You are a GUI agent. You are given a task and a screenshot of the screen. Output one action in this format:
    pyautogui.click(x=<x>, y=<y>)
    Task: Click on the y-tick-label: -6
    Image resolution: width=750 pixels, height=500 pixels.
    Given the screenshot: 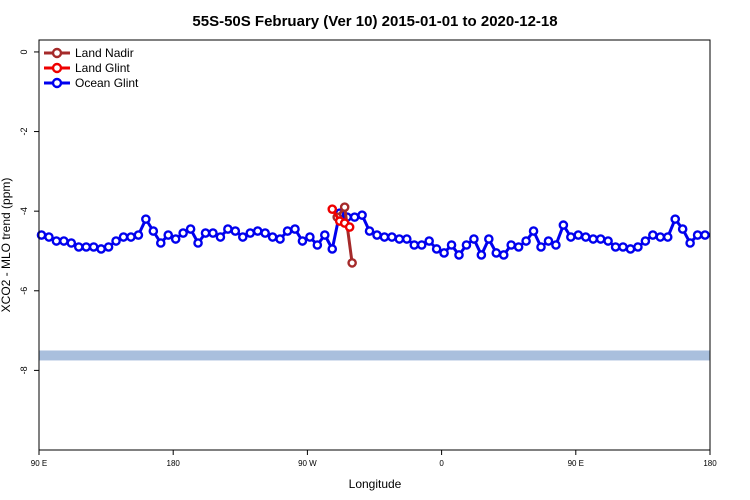 What is the action you would take?
    pyautogui.click(x=24, y=291)
    